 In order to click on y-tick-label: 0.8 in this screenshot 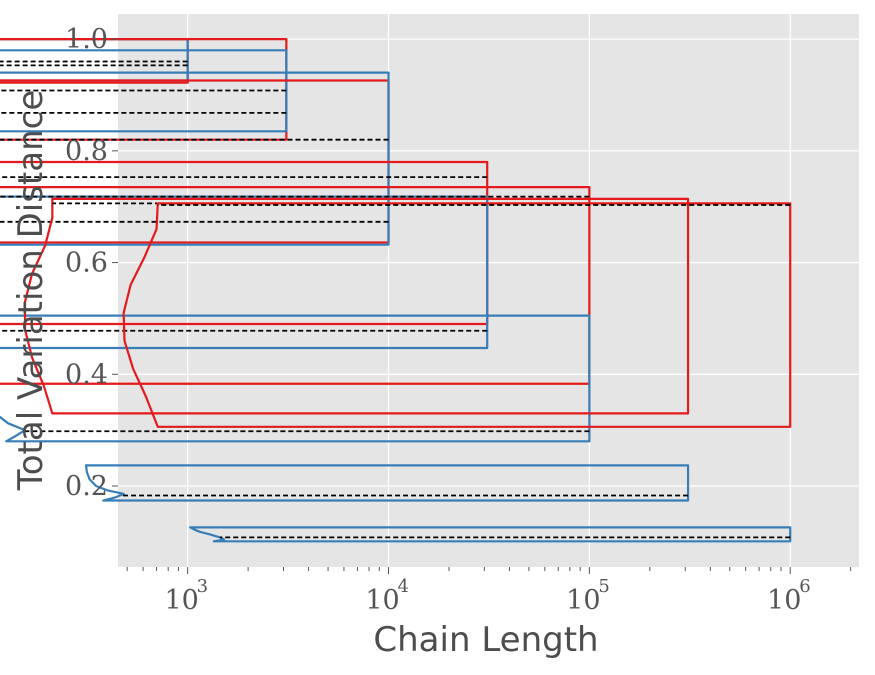, I will do `click(86, 151)`.